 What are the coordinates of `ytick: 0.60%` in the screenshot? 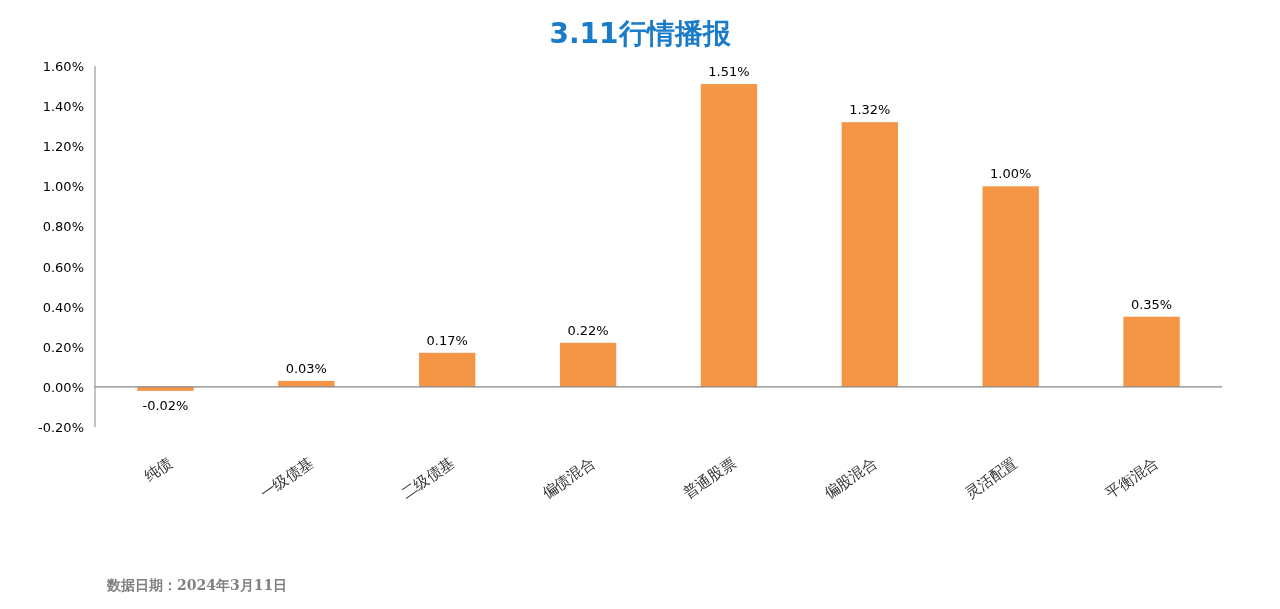 It's located at (63, 267).